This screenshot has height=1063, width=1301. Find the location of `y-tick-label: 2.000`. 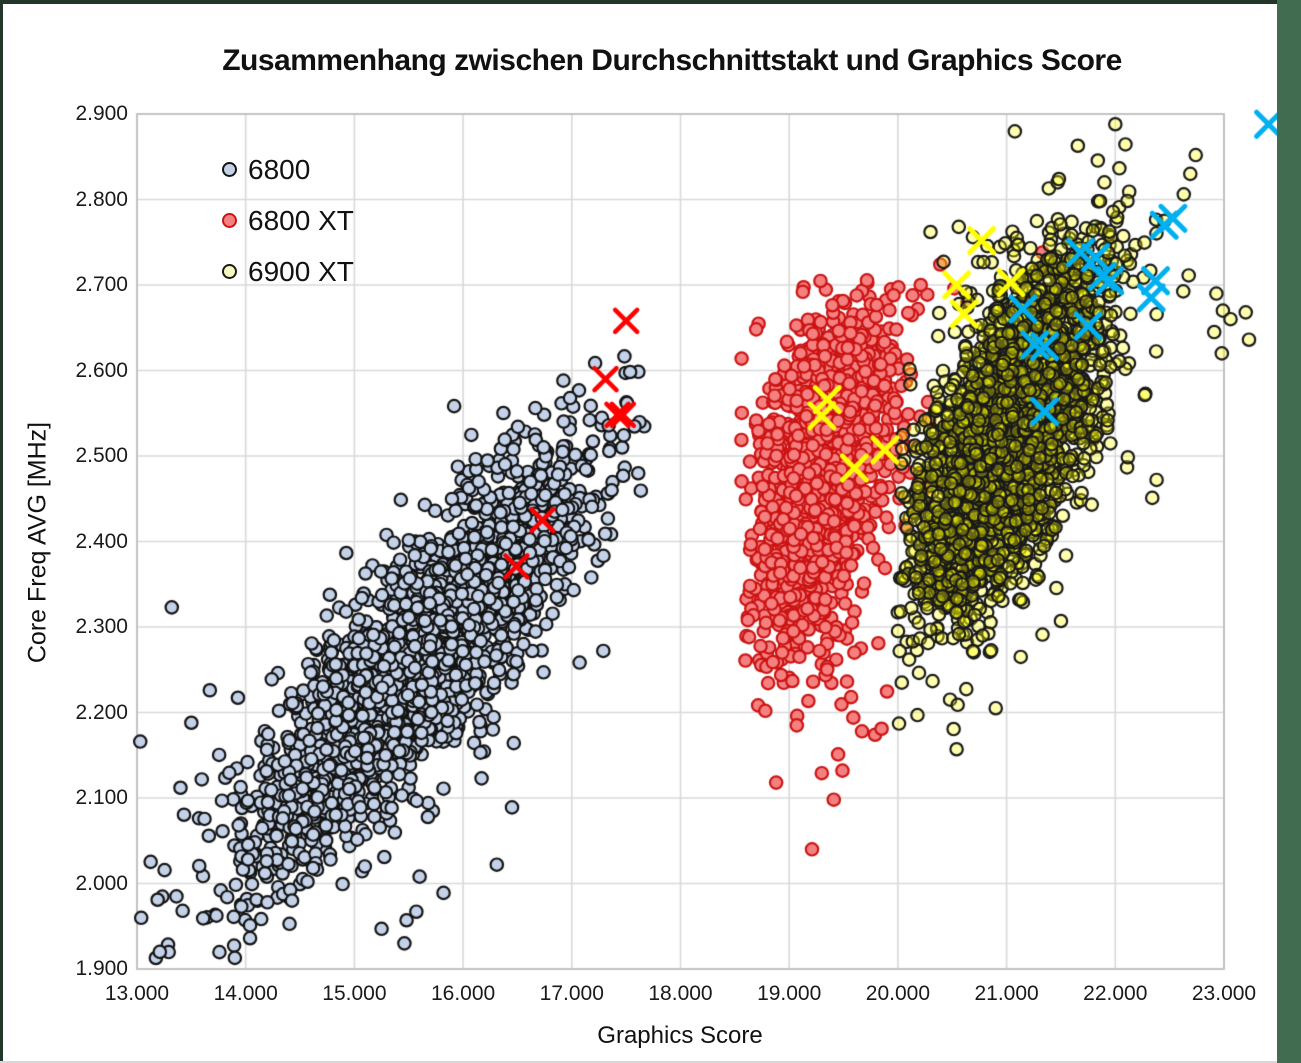

y-tick-label: 2.000 is located at coordinates (101, 883).